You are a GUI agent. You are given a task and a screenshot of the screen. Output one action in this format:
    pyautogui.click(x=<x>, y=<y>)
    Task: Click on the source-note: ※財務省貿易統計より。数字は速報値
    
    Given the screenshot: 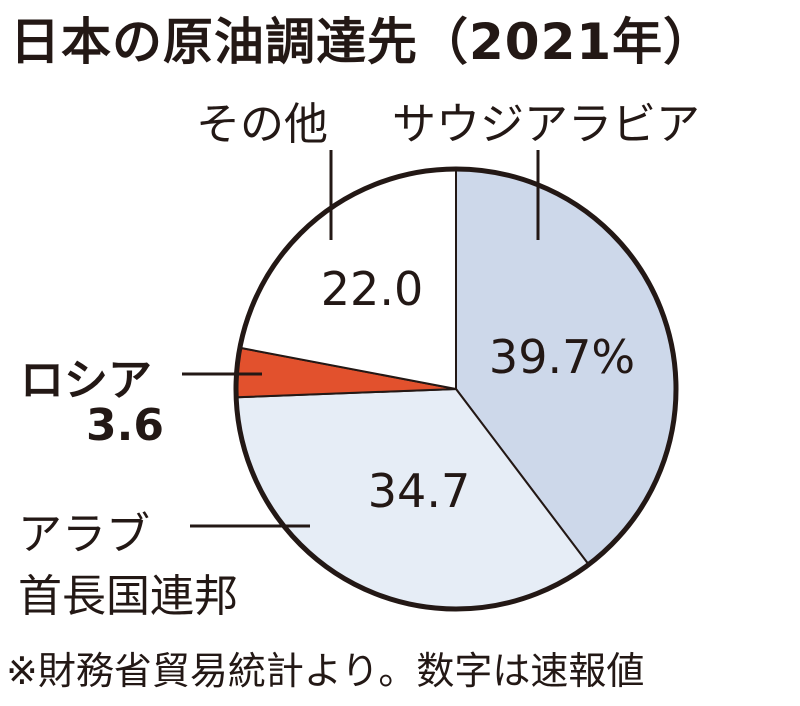 What is the action you would take?
    pyautogui.click(x=325, y=671)
    